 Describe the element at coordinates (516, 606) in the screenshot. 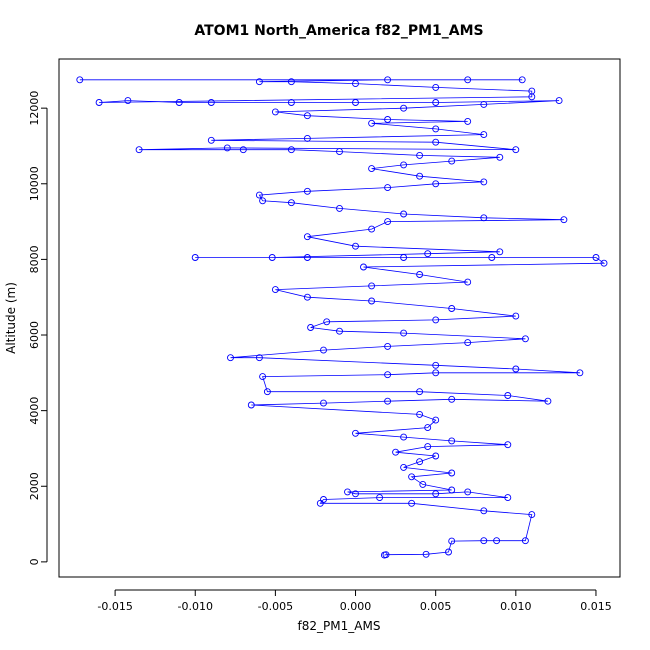

I see `x-tick-label: 0.010` at that location.